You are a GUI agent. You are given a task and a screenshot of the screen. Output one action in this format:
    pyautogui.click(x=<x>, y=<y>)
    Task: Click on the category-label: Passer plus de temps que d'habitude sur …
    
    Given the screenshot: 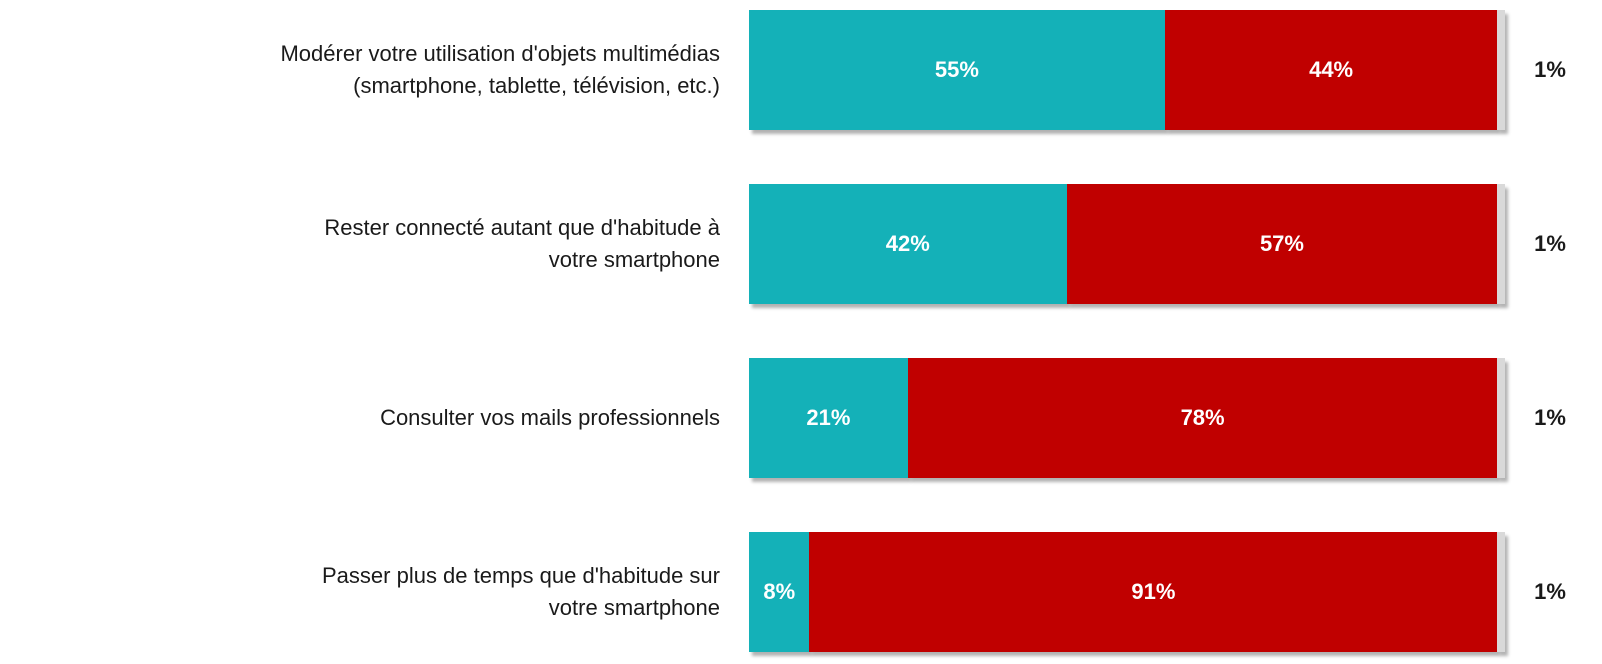 What is the action you would take?
    pyautogui.click(x=521, y=591)
    